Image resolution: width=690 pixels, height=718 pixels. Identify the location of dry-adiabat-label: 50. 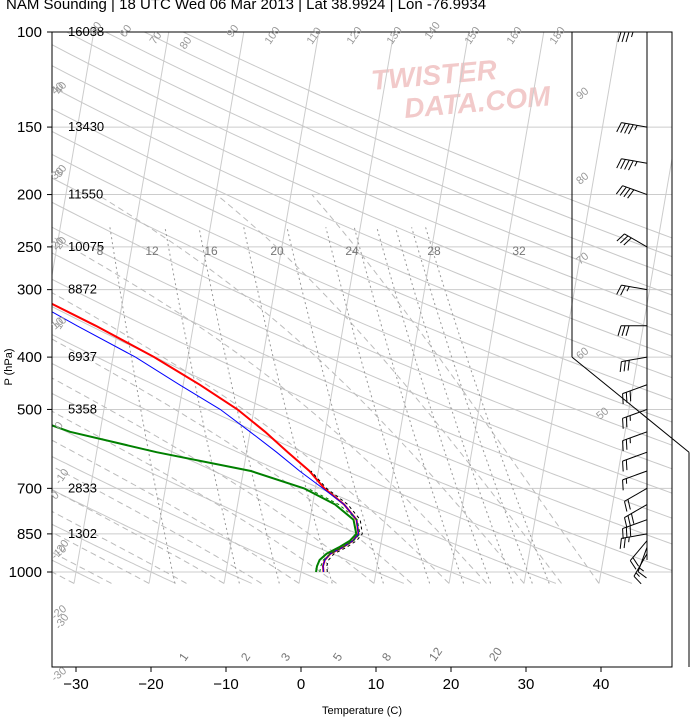
(96, 28).